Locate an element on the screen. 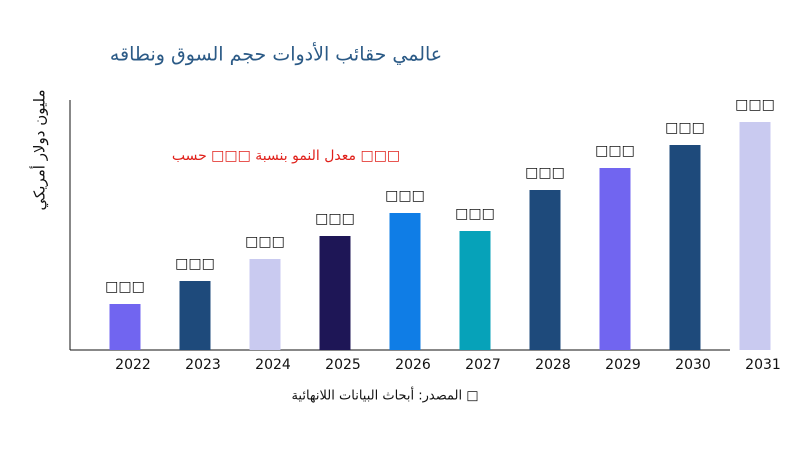 The width and height of the screenshot is (800, 450). x-tick-label: 2031 is located at coordinates (763, 365).